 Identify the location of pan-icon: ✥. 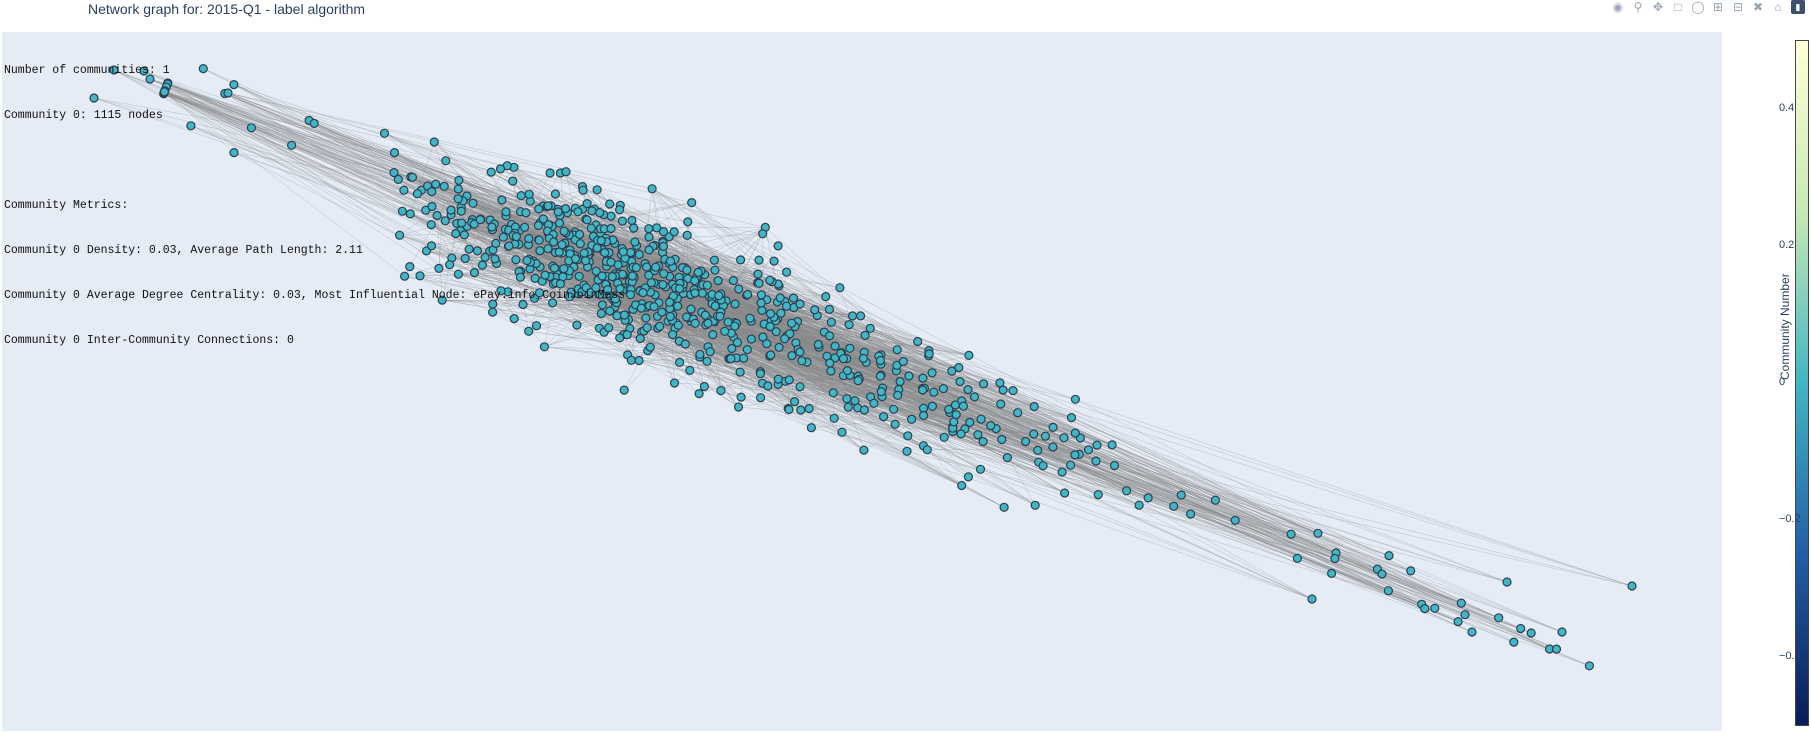
(1658, 7).